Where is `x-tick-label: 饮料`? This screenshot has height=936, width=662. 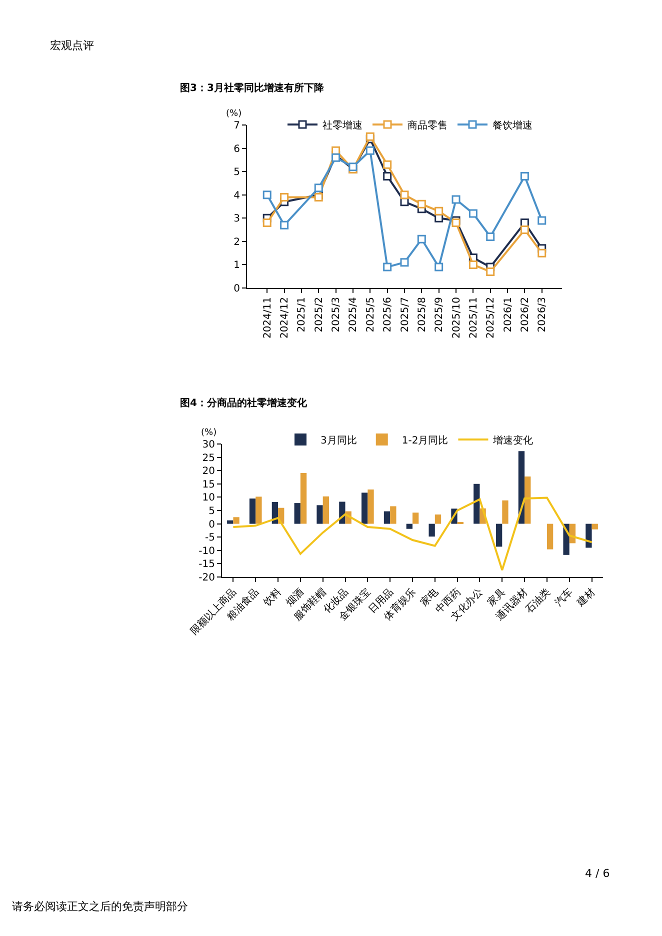 x-tick-label: 饮料 is located at coordinates (272, 598).